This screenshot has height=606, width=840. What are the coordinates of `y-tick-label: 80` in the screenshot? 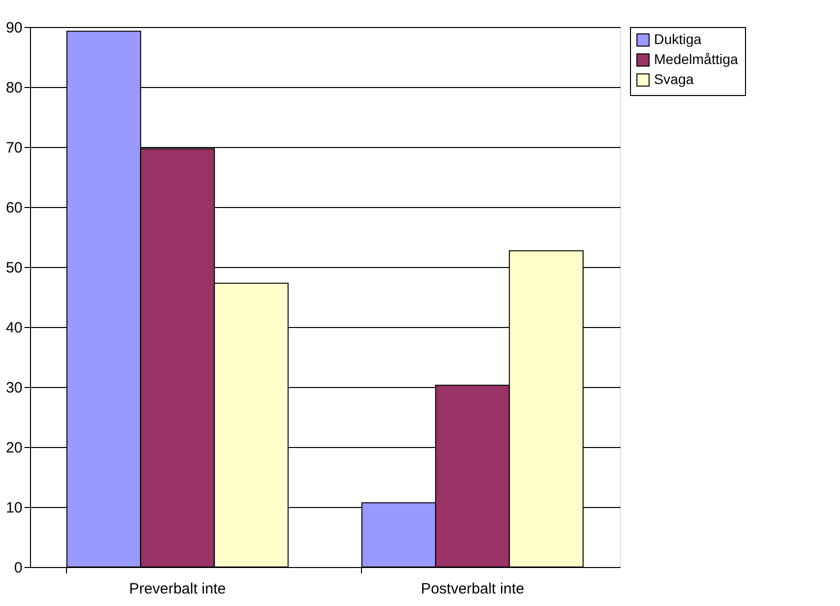 It's located at (14, 88).